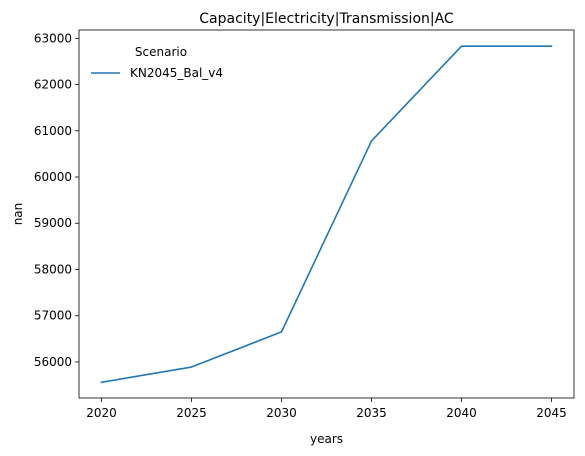 Image resolution: width=585 pixels, height=456 pixels. Describe the element at coordinates (161, 52) in the screenshot. I see `legend-title: Scenario` at that location.